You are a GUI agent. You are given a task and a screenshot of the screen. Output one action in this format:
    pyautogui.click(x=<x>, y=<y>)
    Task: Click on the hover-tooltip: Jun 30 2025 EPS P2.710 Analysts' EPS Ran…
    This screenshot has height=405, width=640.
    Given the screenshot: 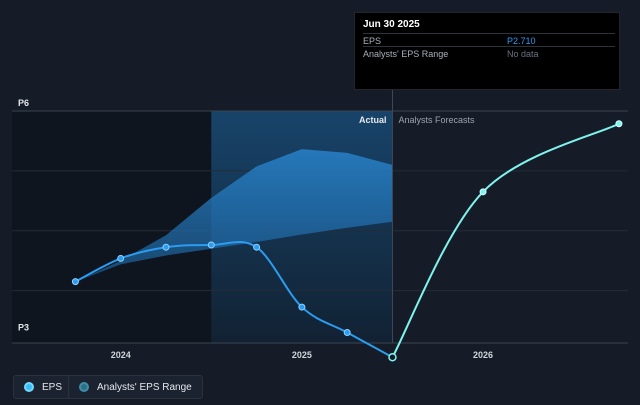 What is the action you would take?
    pyautogui.click(x=487, y=51)
    